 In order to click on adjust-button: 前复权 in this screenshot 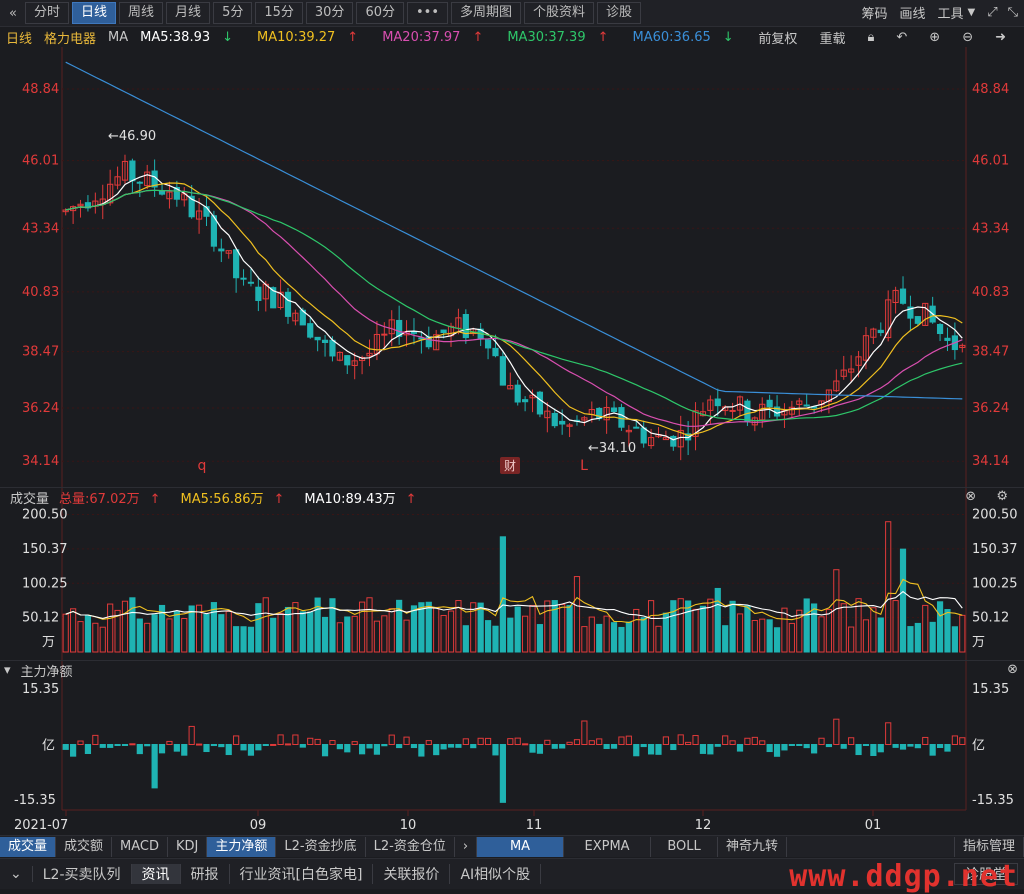, I will do `click(778, 39)`.